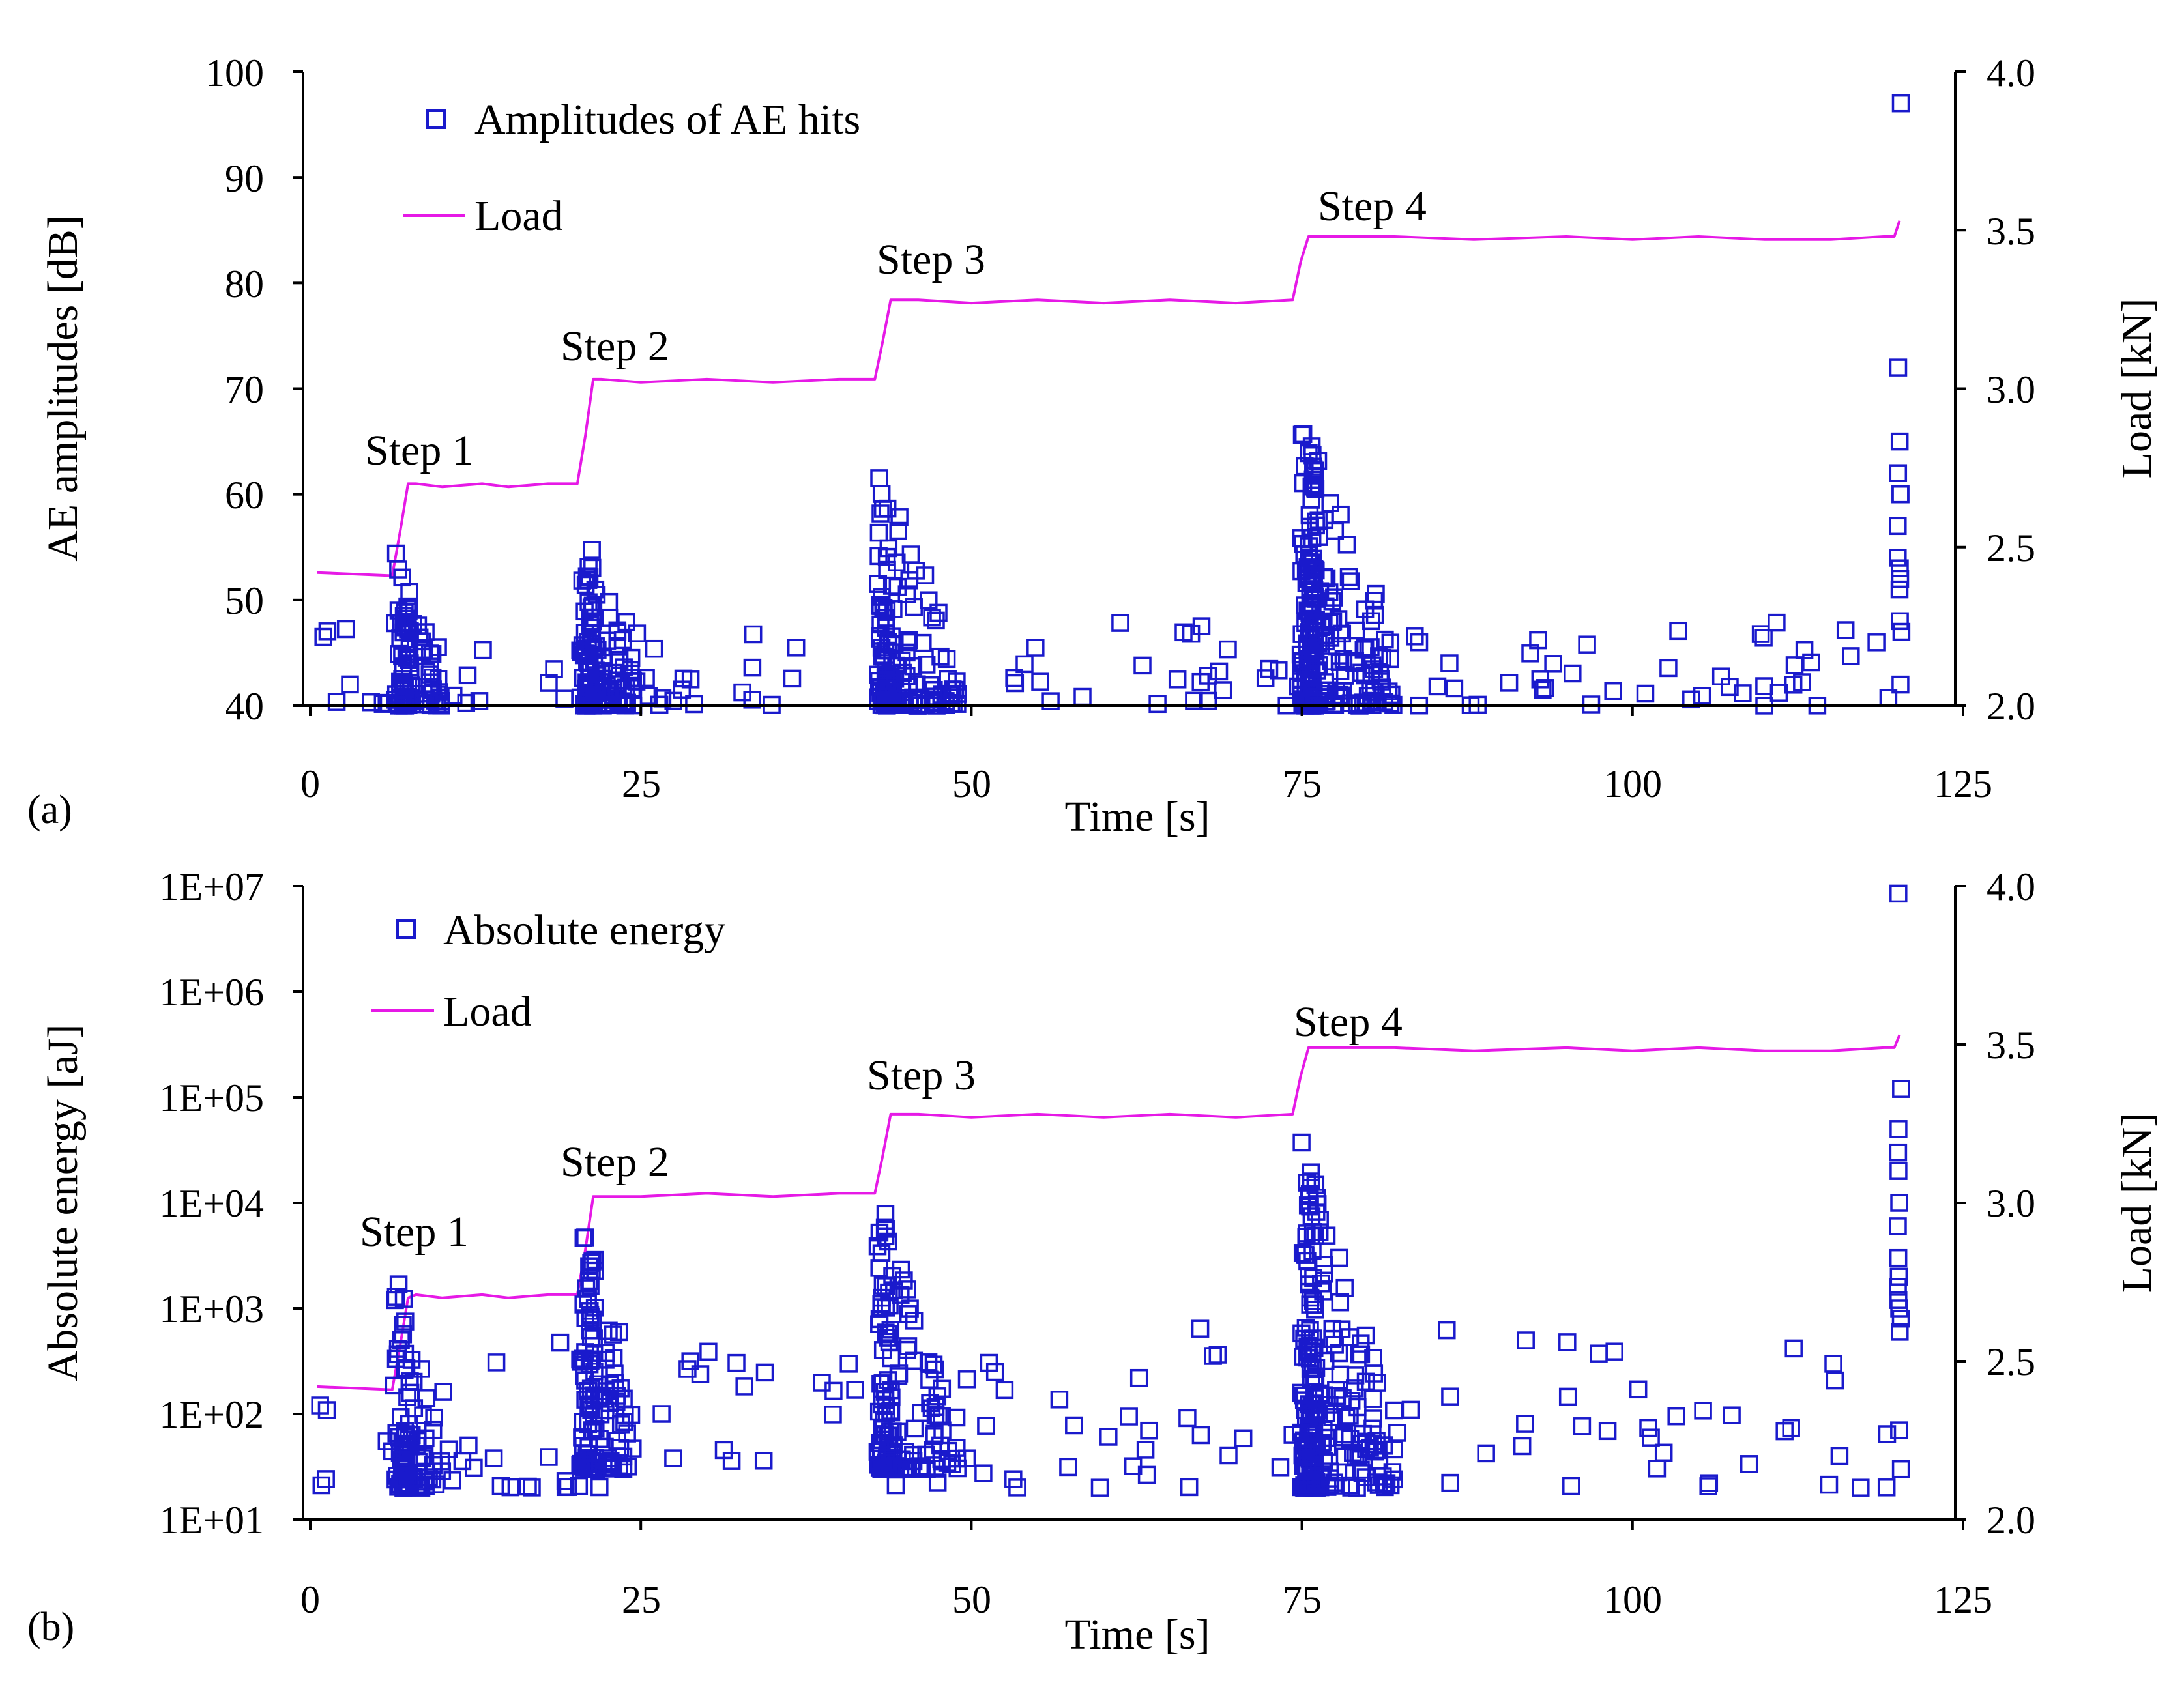 The height and width of the screenshot is (1687, 2184). What do you see at coordinates (2011, 1521) in the screenshot?
I see `y2-tick-label: 2.0` at bounding box center [2011, 1521].